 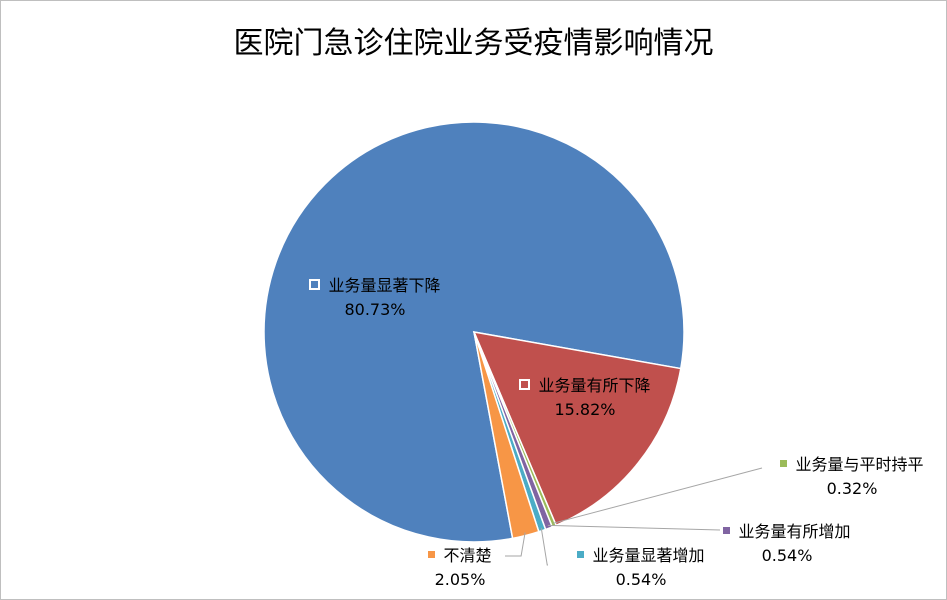 I want to click on data-label: 业务量显著下降 80.73%, so click(x=375, y=298).